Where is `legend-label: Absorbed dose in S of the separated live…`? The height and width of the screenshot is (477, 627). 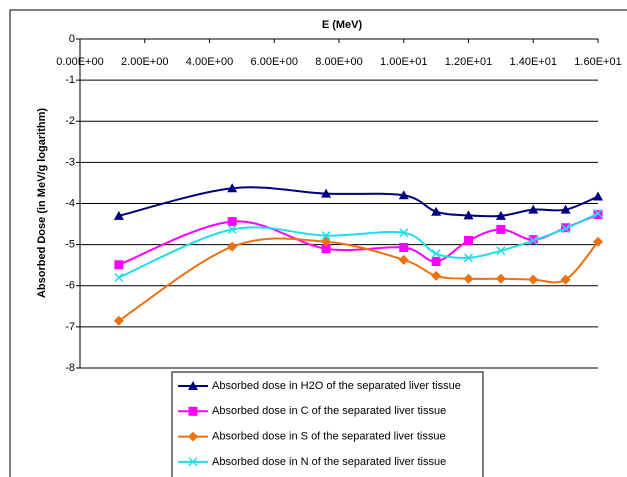
legend-label: Absorbed dose in S of the separated live… is located at coordinates (329, 437).